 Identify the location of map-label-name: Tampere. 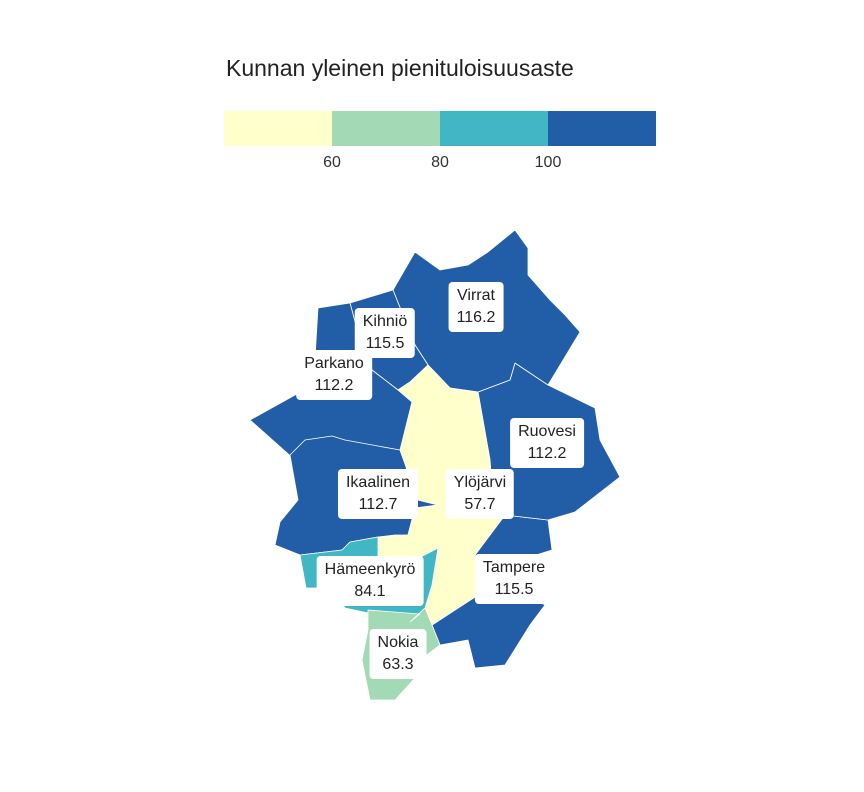
(514, 567).